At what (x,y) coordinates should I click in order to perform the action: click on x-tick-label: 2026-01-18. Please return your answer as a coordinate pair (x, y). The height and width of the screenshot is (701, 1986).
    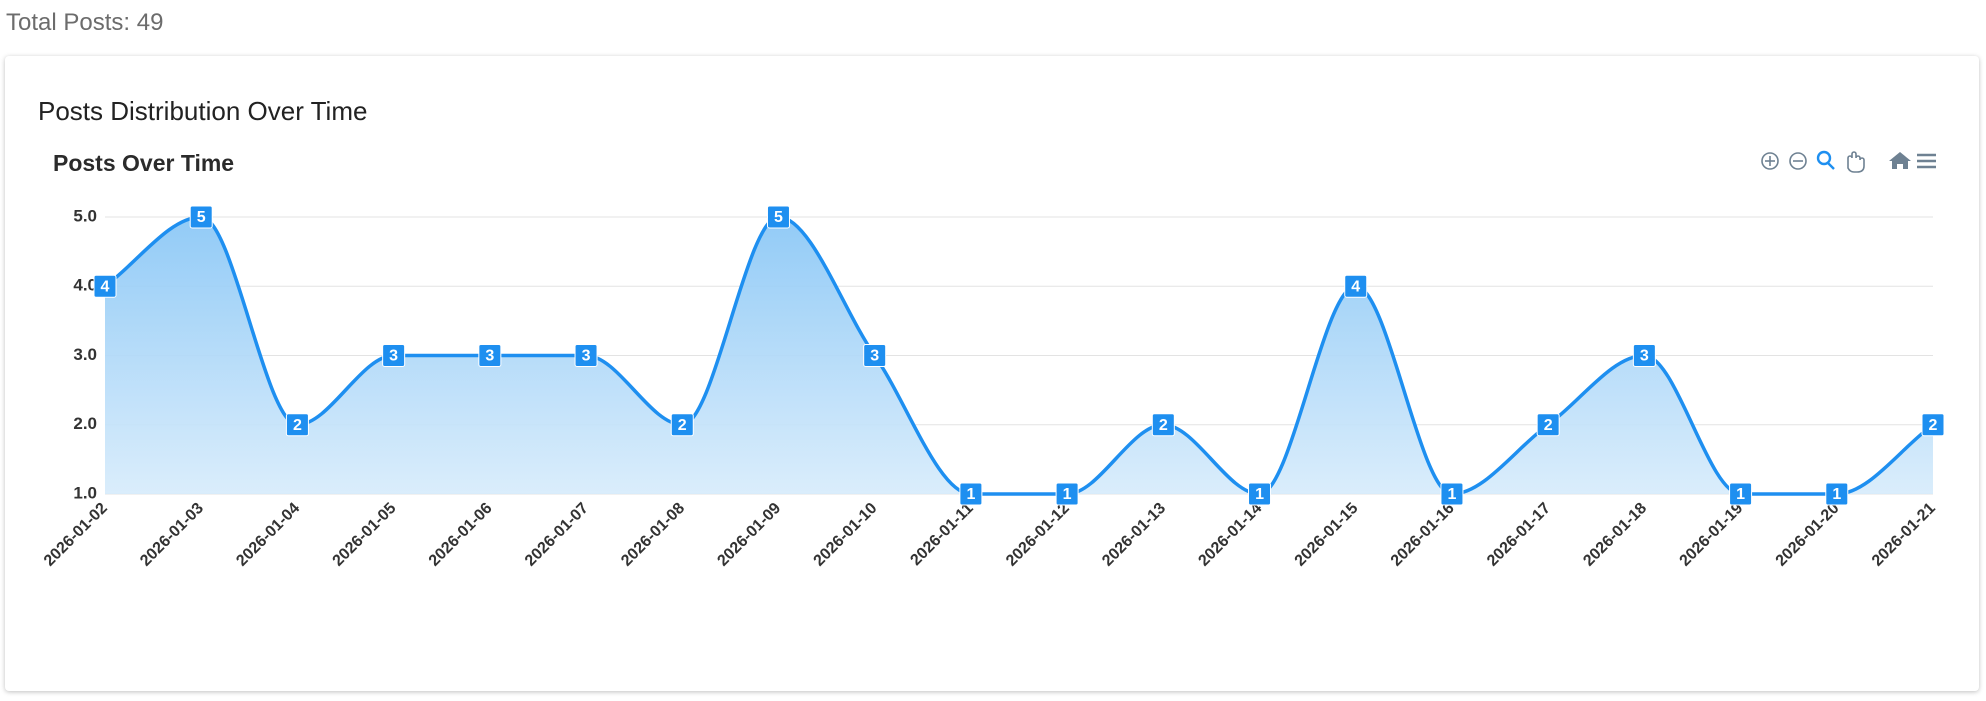
    Looking at the image, I should click on (1615, 535).